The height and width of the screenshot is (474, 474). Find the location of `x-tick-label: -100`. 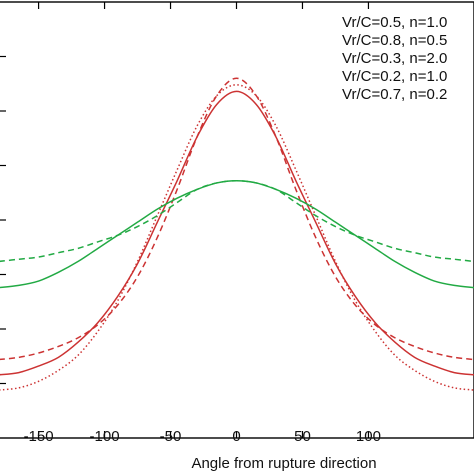

x-tick-label: -100 is located at coordinates (105, 436).